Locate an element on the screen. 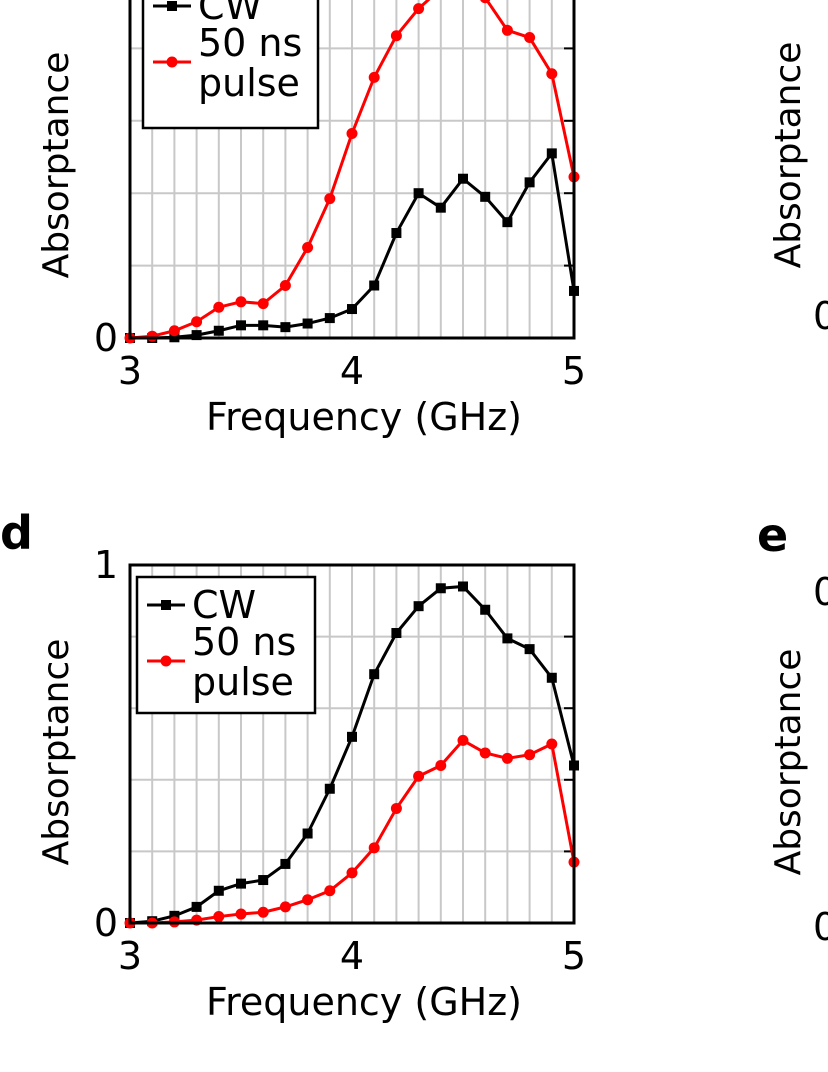  legend-box is located at coordinates (226, 645).